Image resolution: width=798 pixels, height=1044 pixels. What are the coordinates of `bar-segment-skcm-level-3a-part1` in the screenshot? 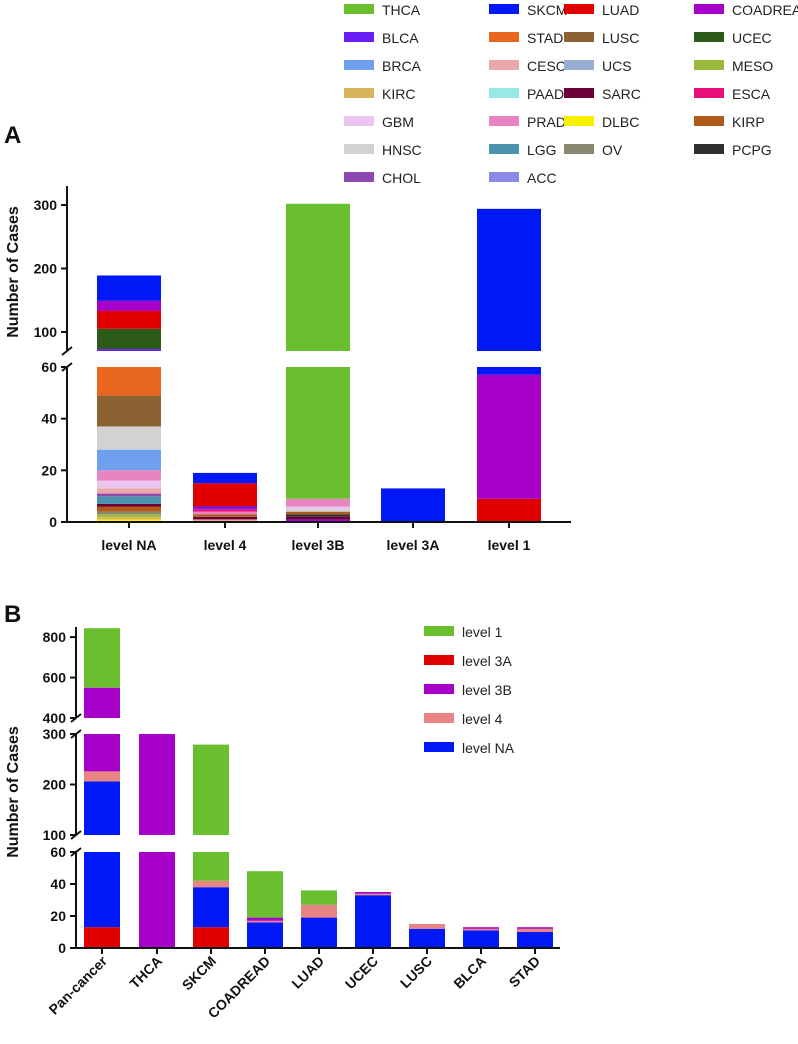 It's located at (211, 937).